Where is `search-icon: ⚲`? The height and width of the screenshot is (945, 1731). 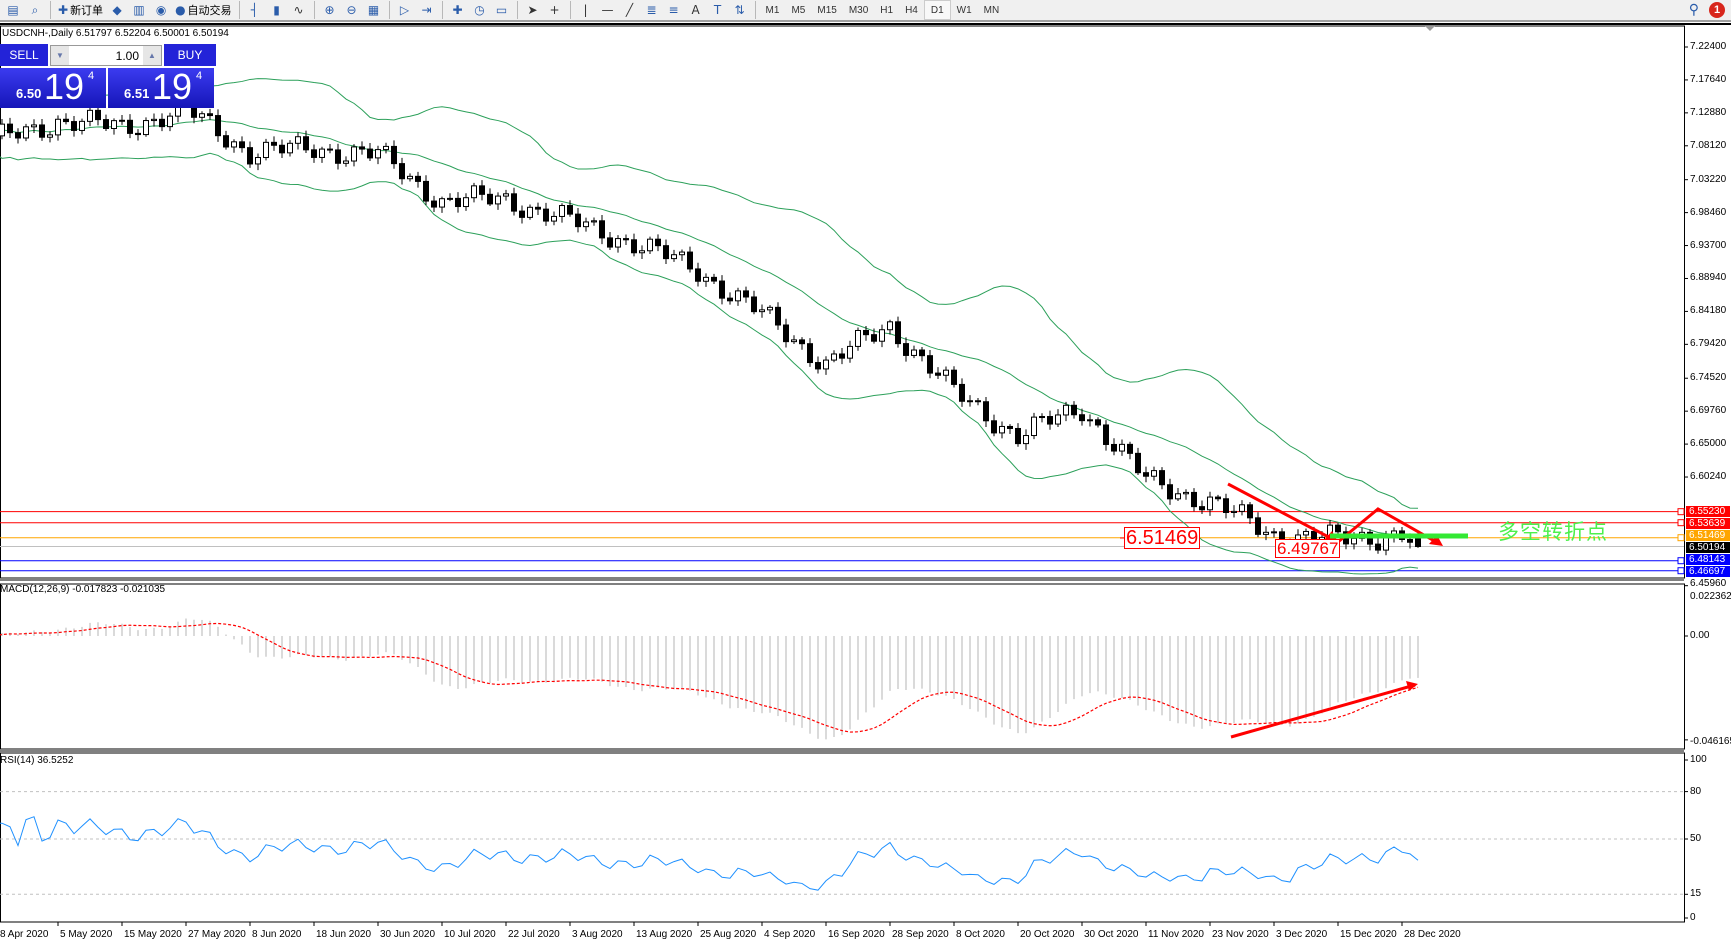 search-icon: ⚲ is located at coordinates (1693, 9).